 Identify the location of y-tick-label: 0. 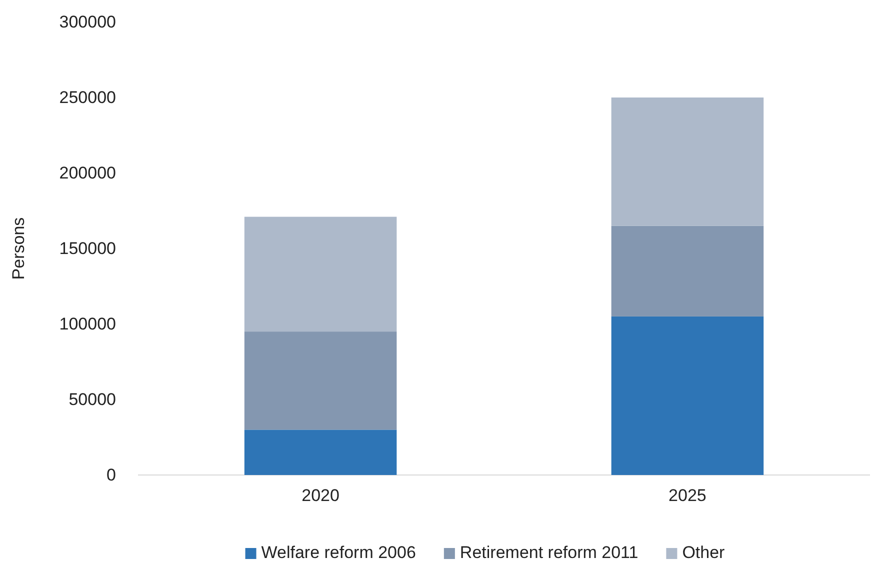
(111, 474).